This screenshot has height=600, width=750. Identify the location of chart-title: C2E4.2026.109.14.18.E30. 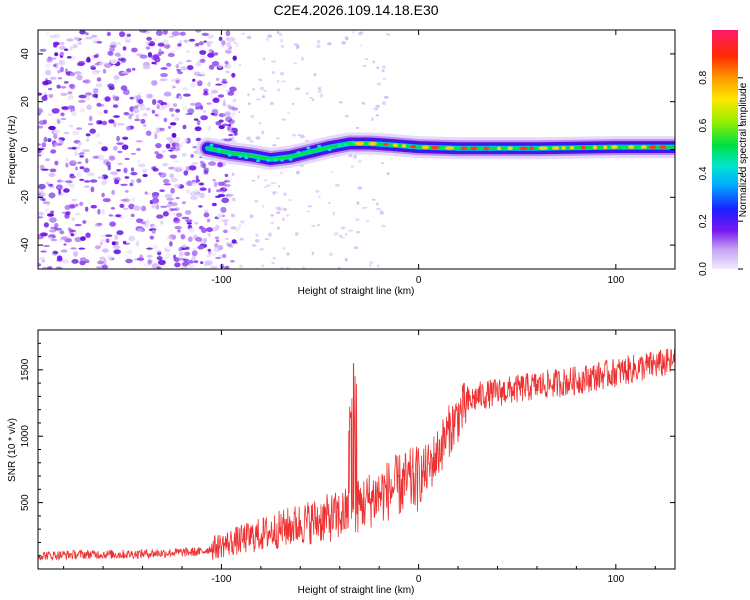
(355, 10).